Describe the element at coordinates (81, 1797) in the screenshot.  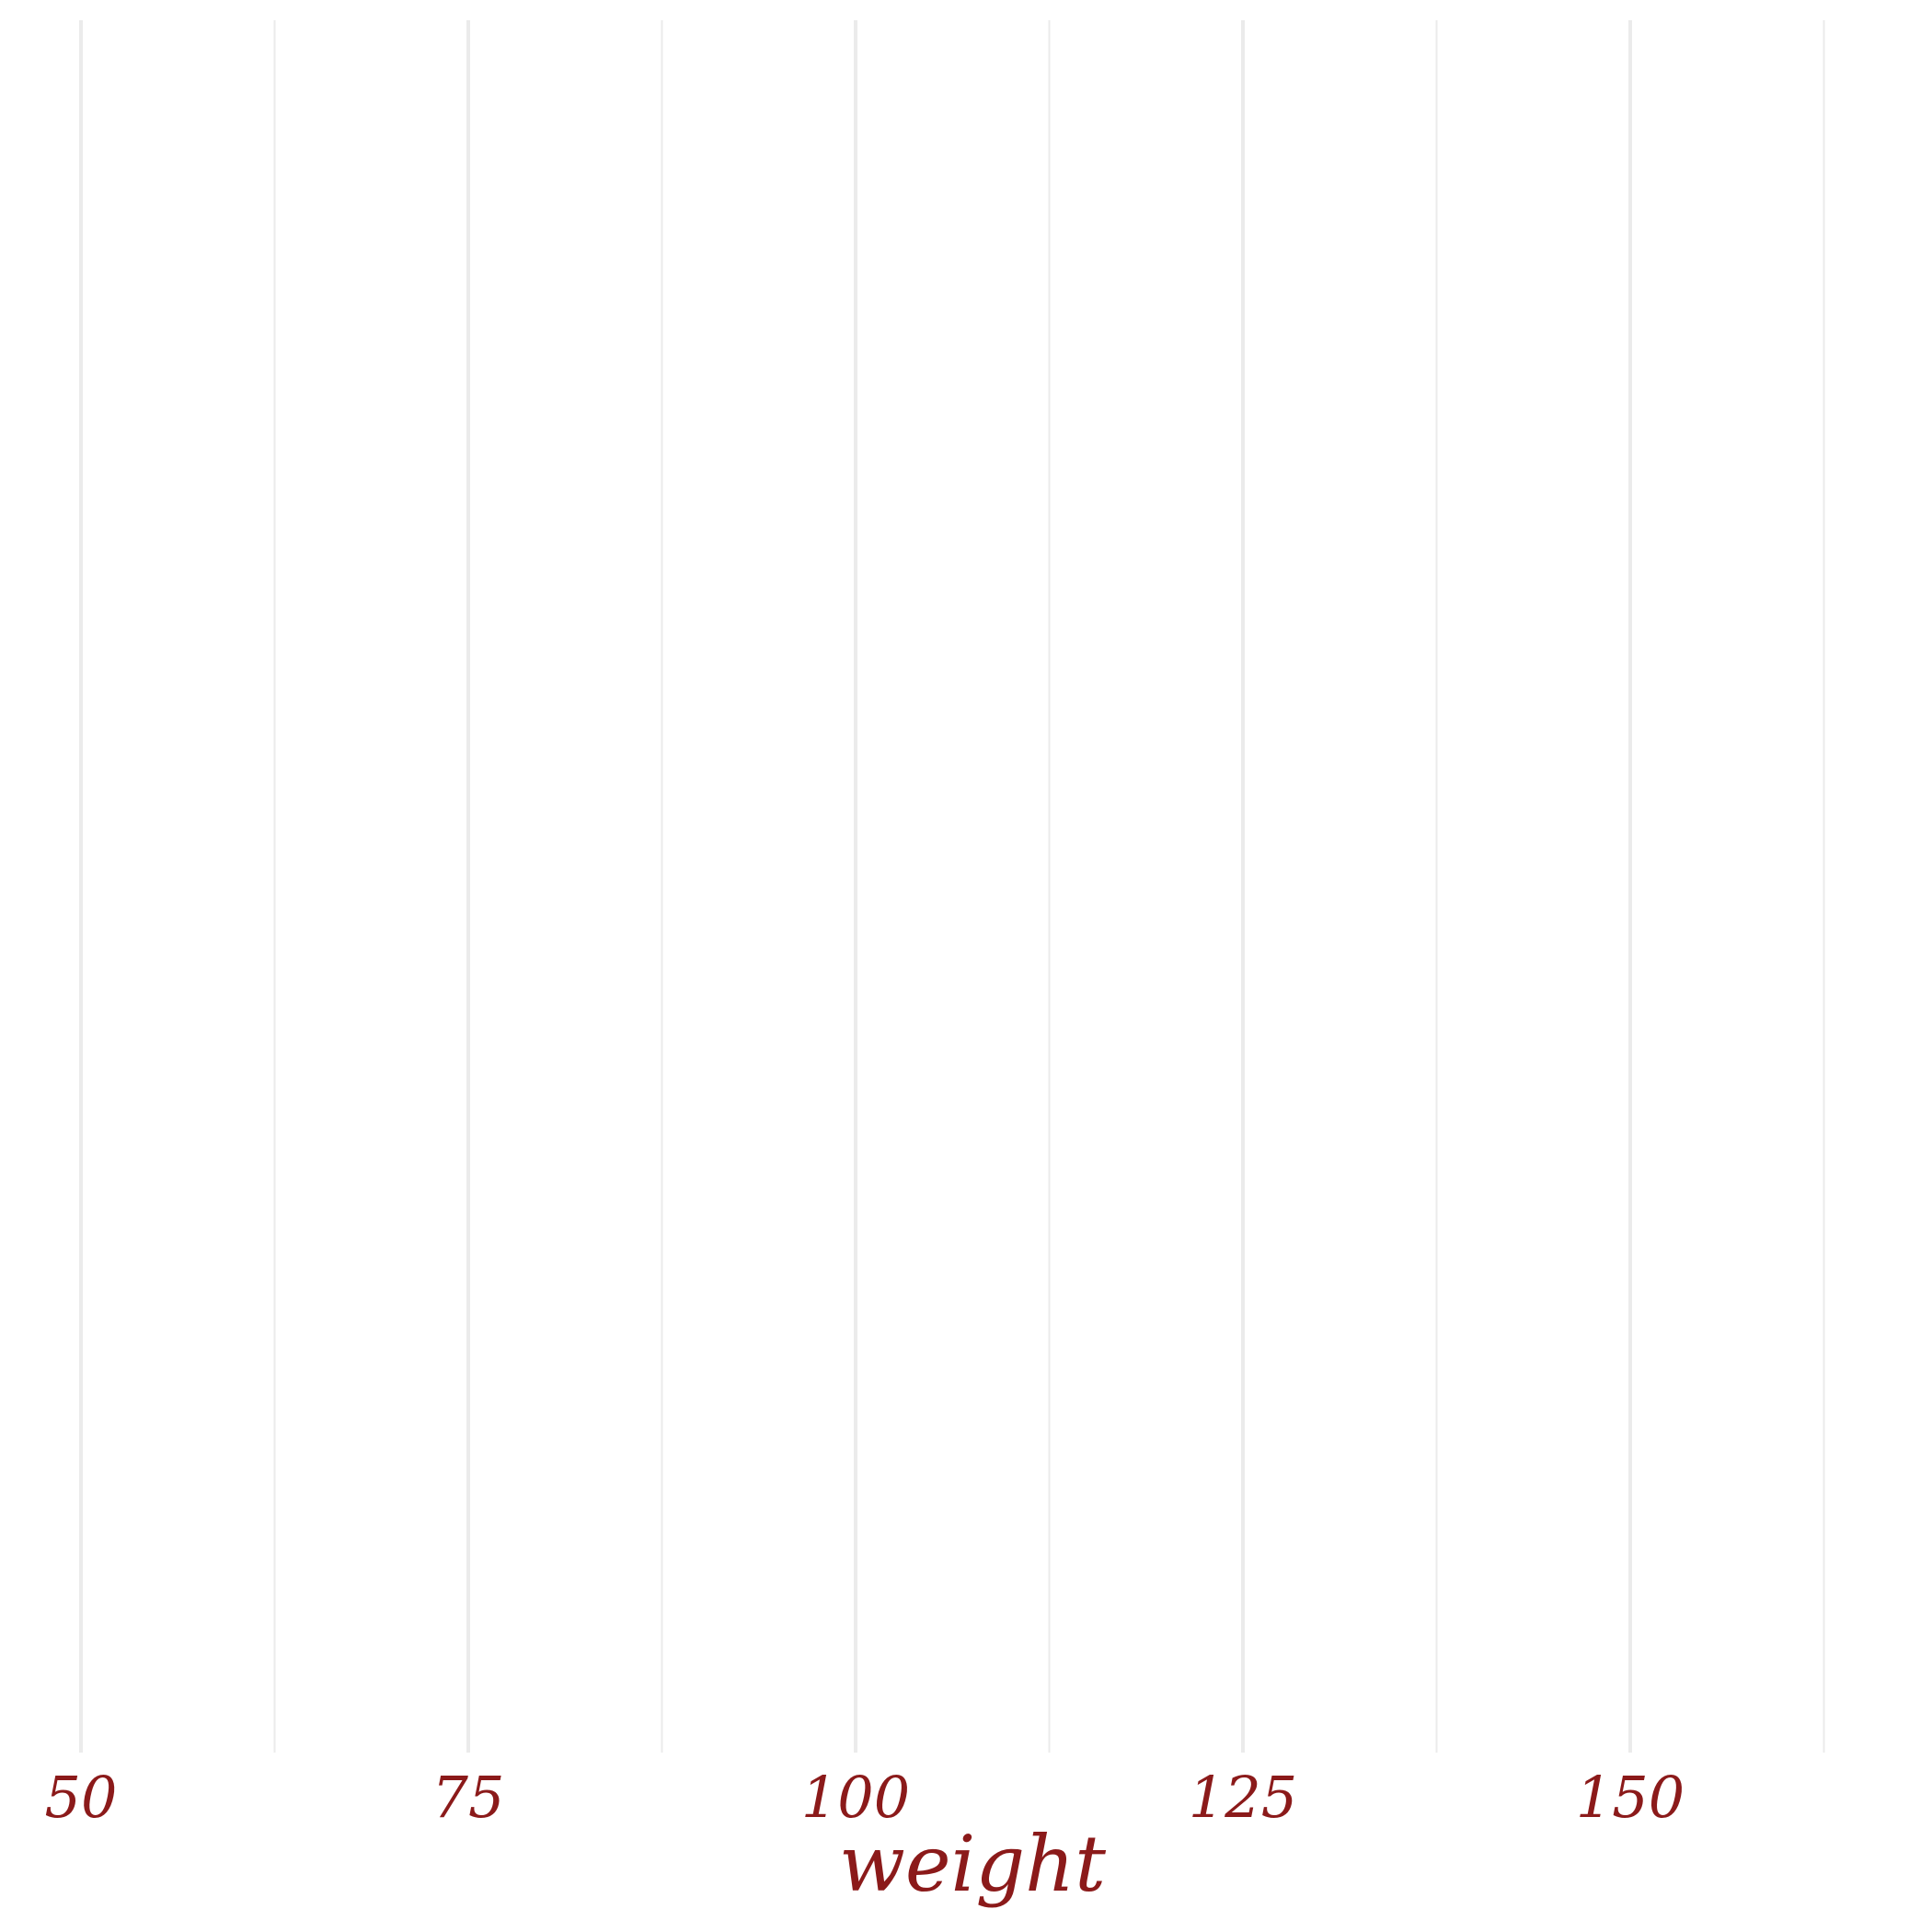
I see `x-tick-label: 50` at that location.